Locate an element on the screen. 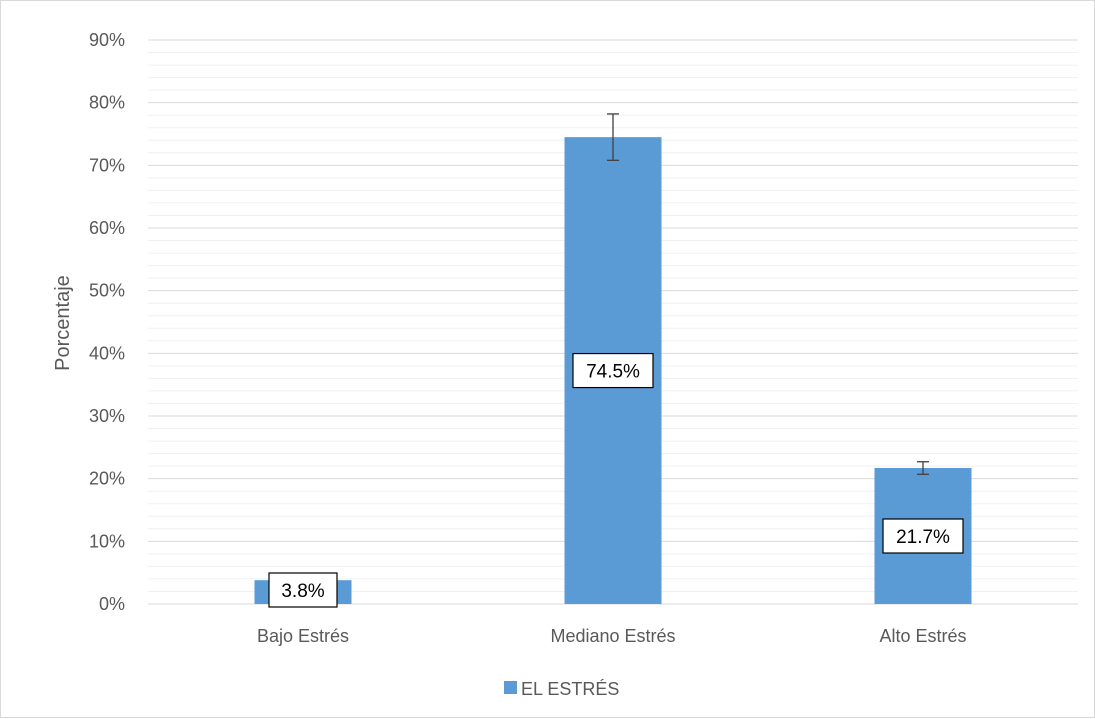  data-label: 3.8% is located at coordinates (302, 591).